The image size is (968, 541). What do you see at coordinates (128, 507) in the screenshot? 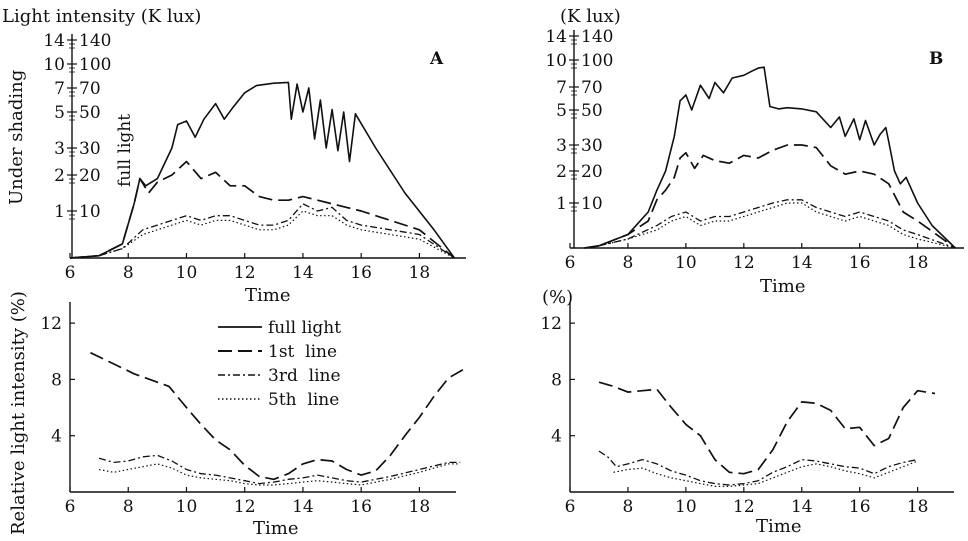
I see `a-bot-x-tick-label: 8` at bounding box center [128, 507].